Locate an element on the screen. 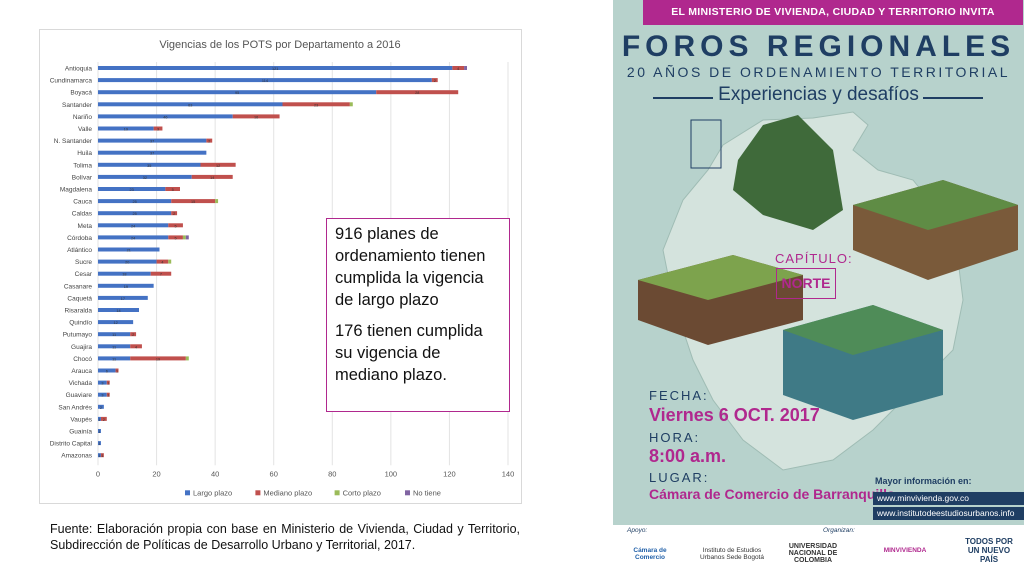 The image size is (1024, 576). category-label: Amazonas is located at coordinates (76, 456).